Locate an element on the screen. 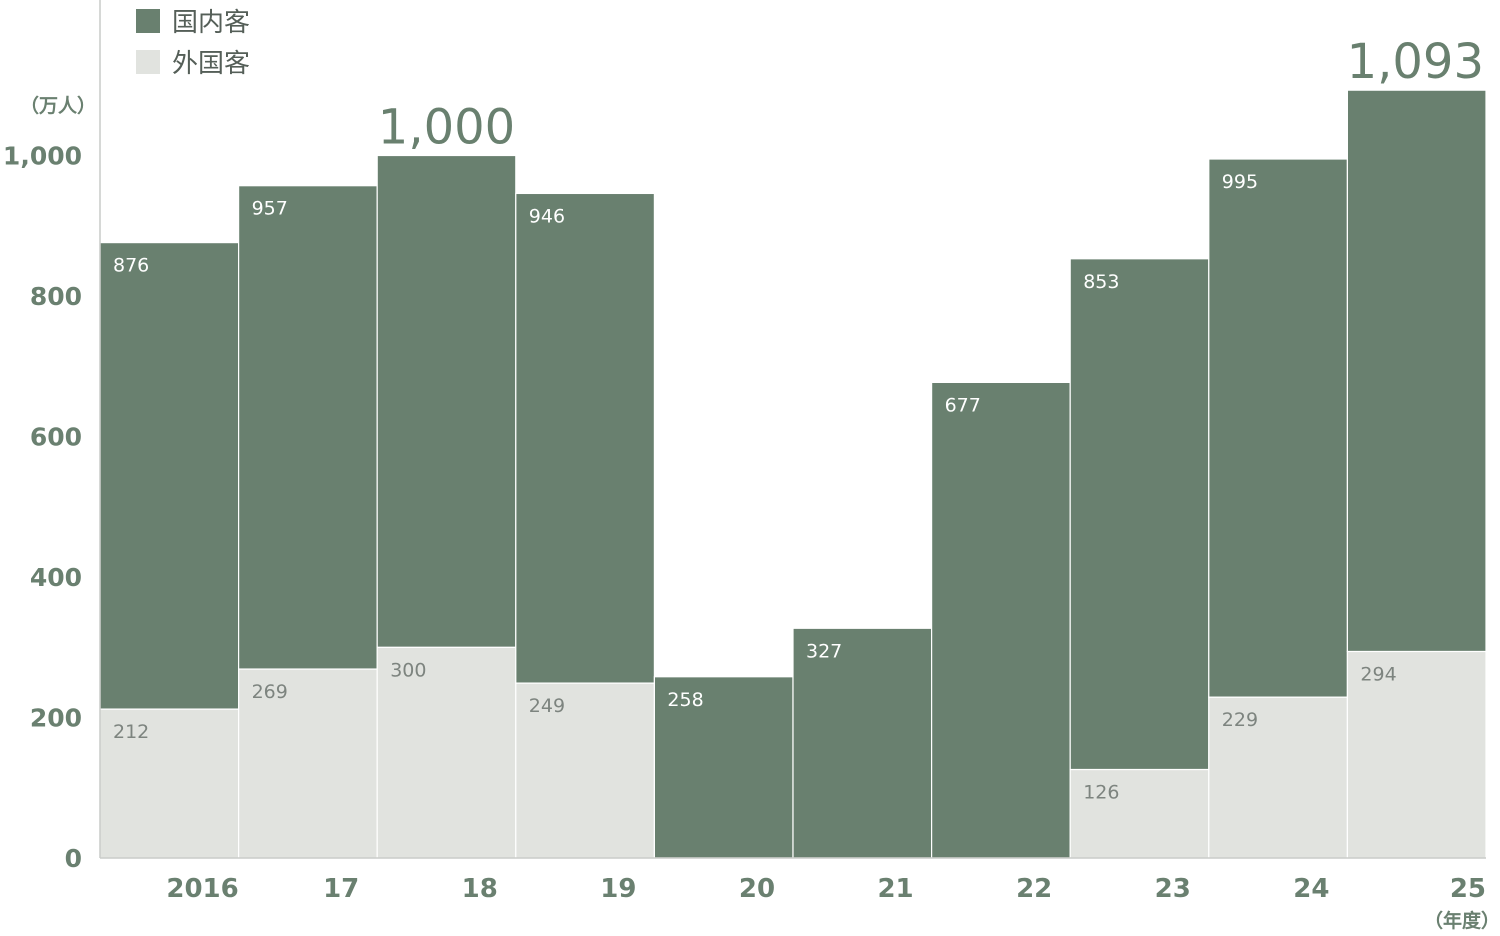  x-axis-unit: （年度） is located at coordinates (1462, 921).